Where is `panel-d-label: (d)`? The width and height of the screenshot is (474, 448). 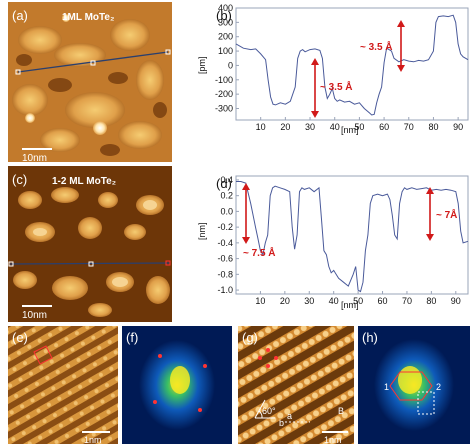
panel-d-label: (d) is located at coordinates (224, 183).